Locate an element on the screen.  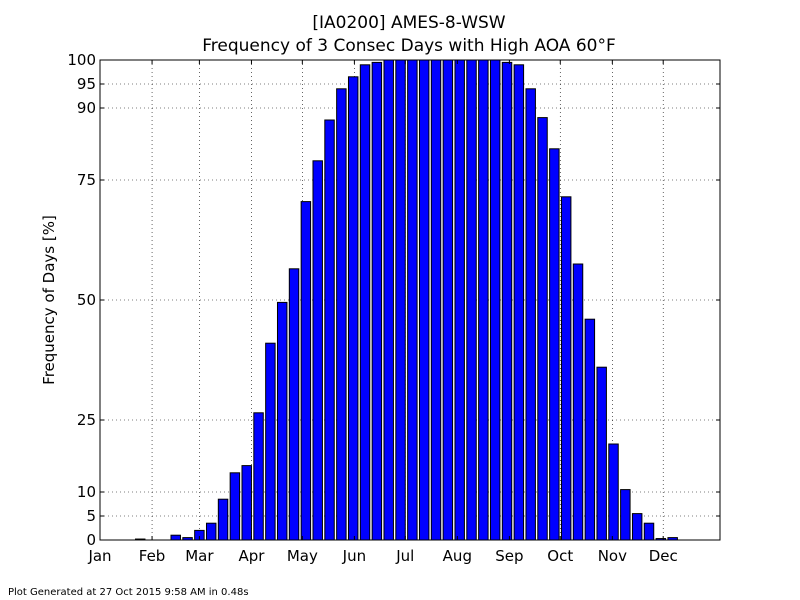
y-tick-label: 100 is located at coordinates (81, 60).